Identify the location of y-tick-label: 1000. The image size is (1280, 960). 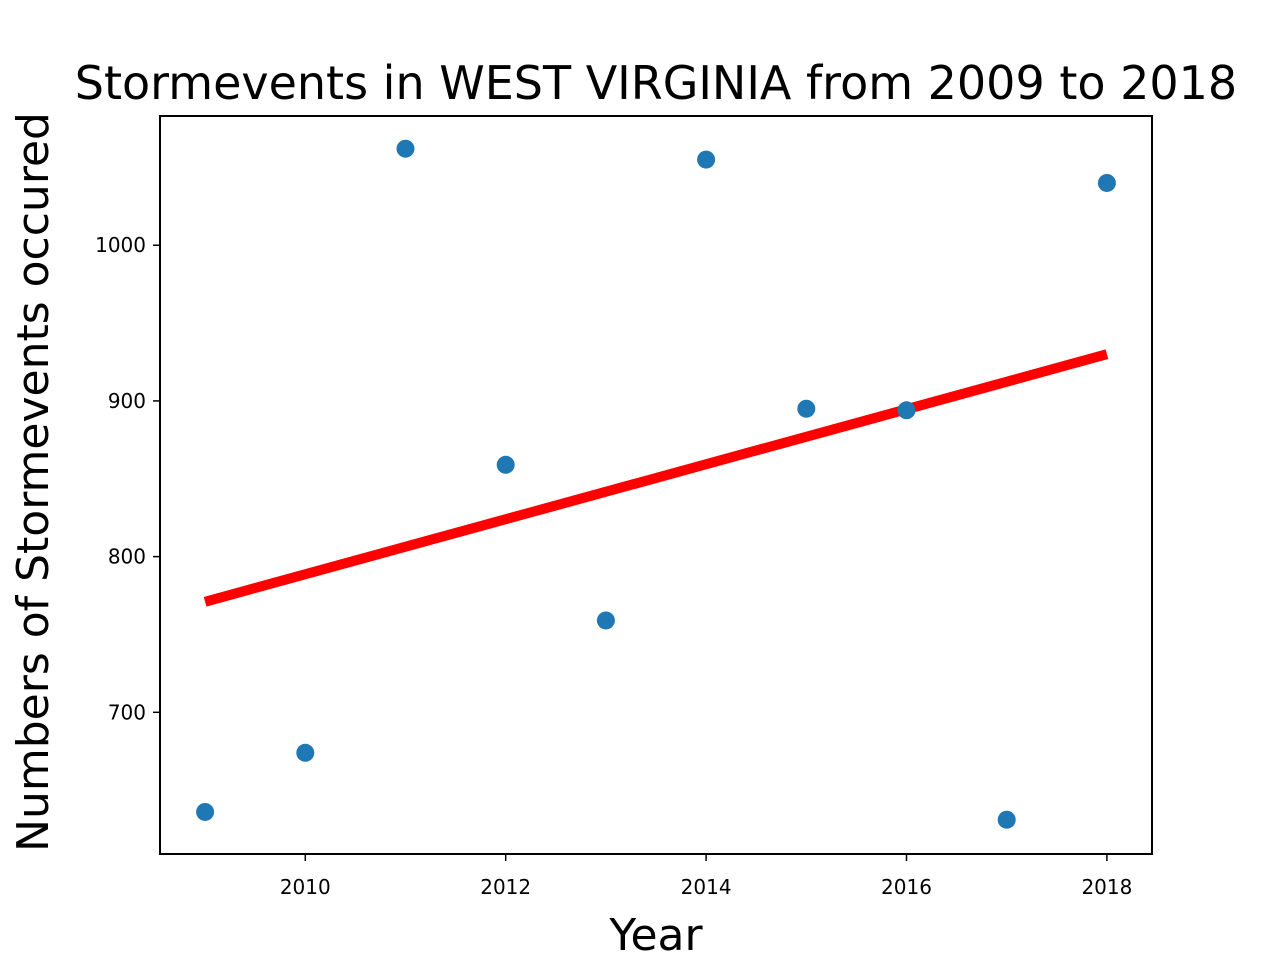
(120, 245).